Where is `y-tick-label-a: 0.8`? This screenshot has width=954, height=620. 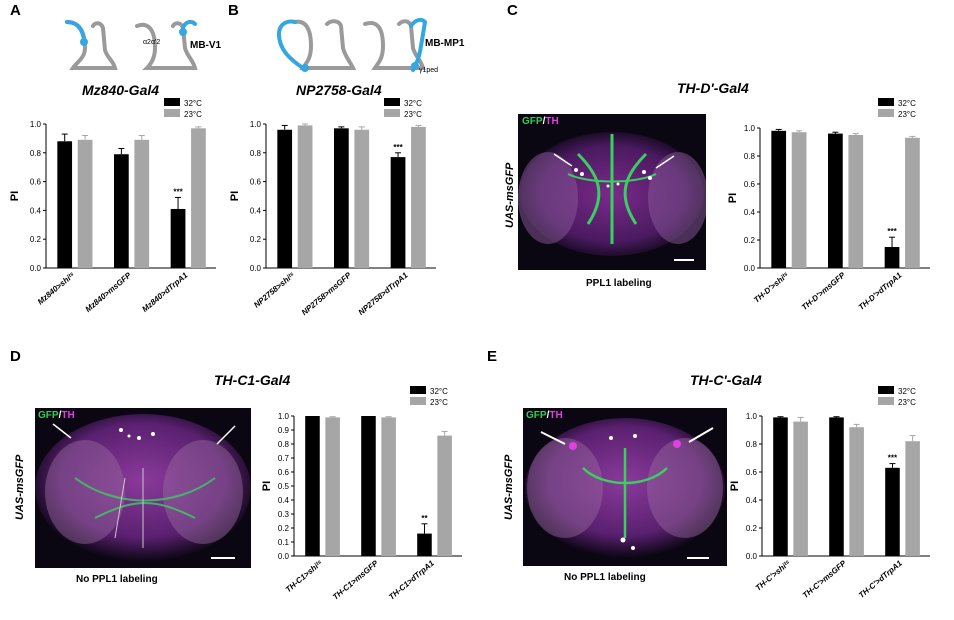 y-tick-label-a: 0.8 is located at coordinates (36, 153).